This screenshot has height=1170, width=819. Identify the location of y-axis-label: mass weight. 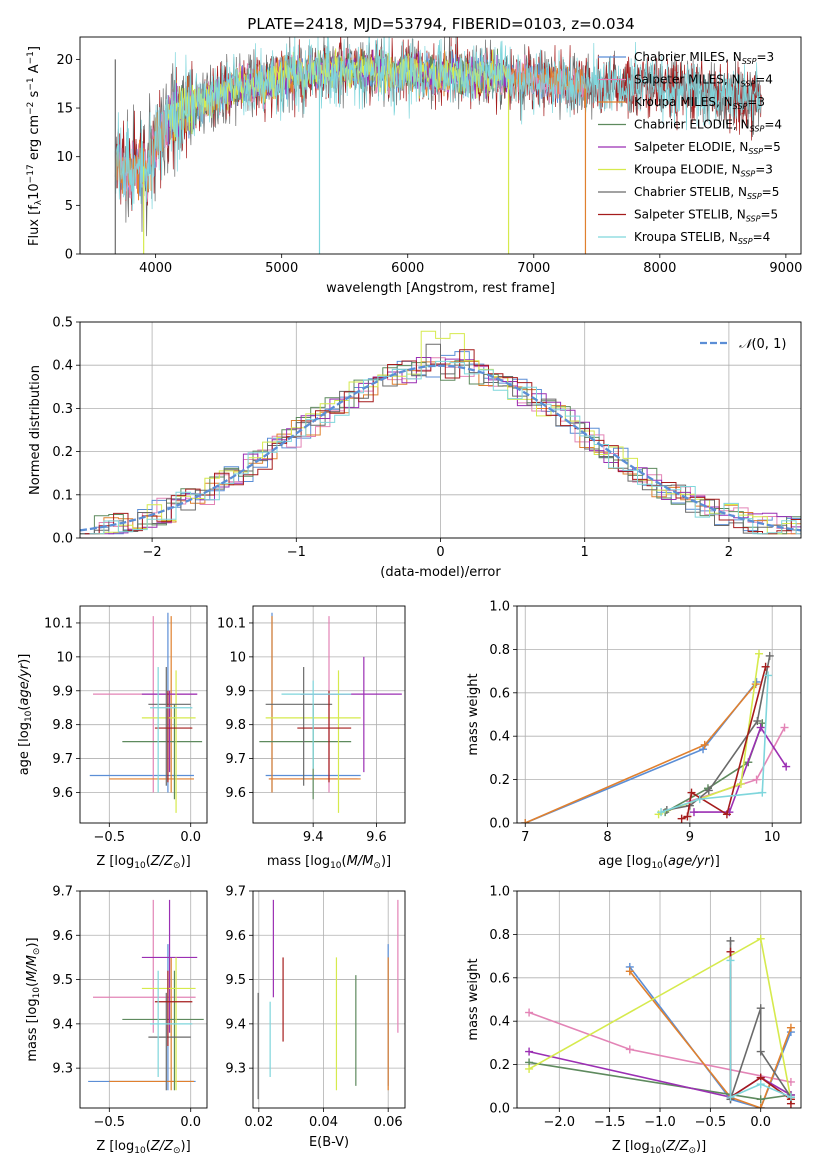
(473, 714).